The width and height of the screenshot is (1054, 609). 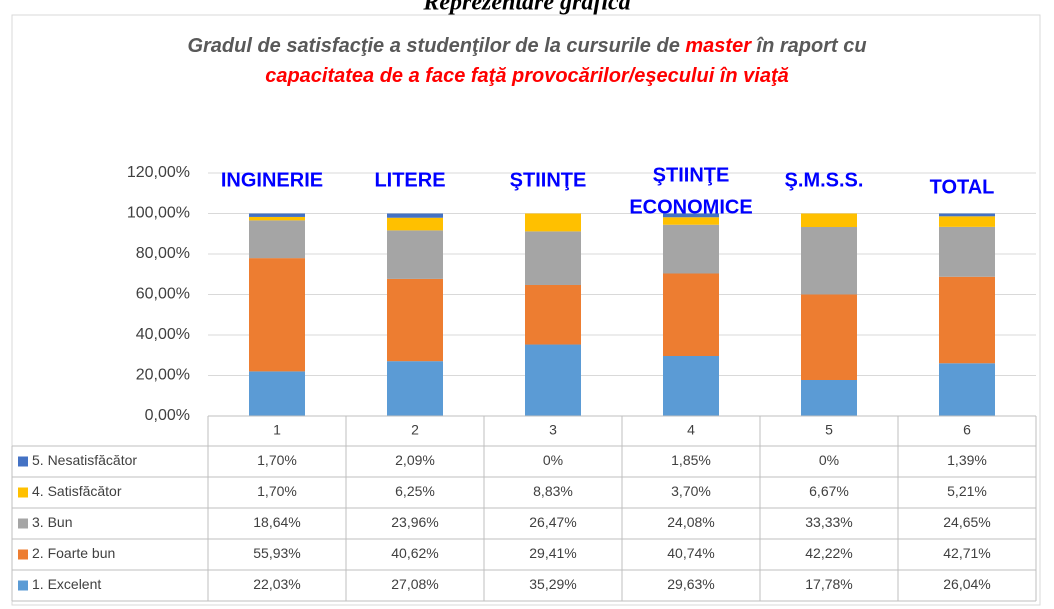 I want to click on table-value: 55,93%, so click(x=276, y=553).